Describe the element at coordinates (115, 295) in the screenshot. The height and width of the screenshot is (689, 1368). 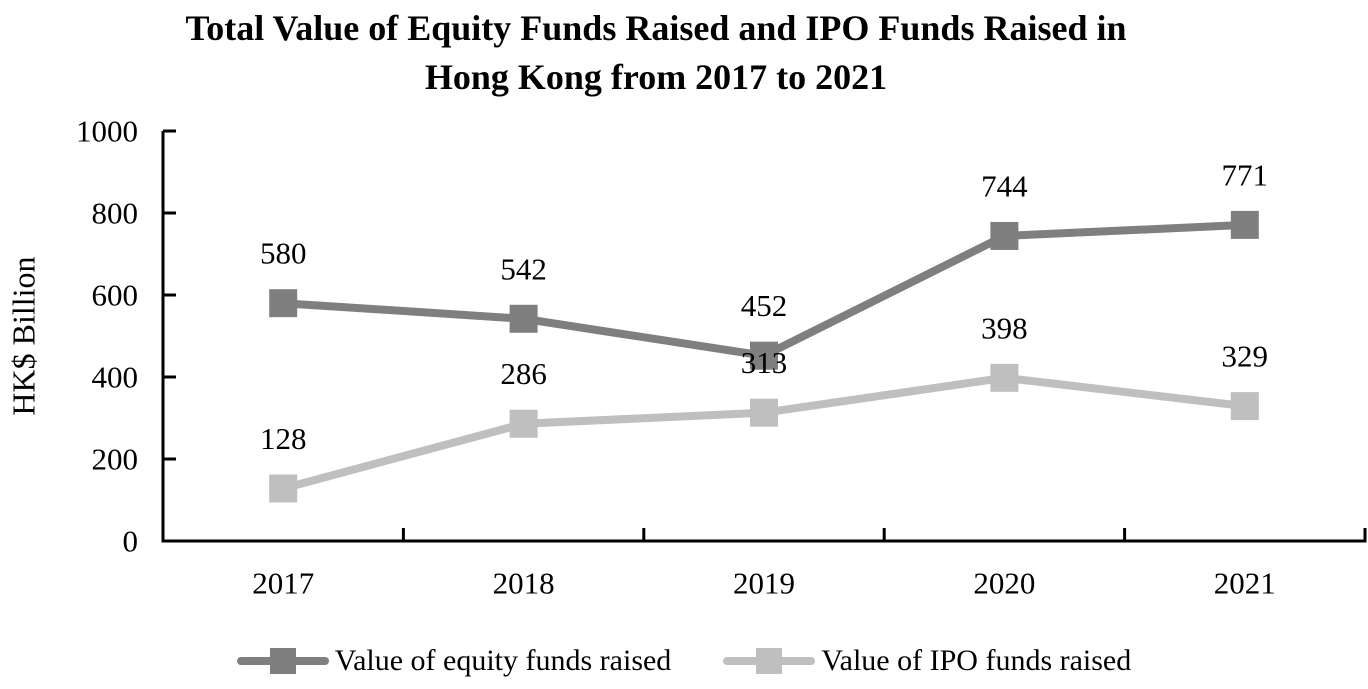
I see `svg-text: 600` at that location.